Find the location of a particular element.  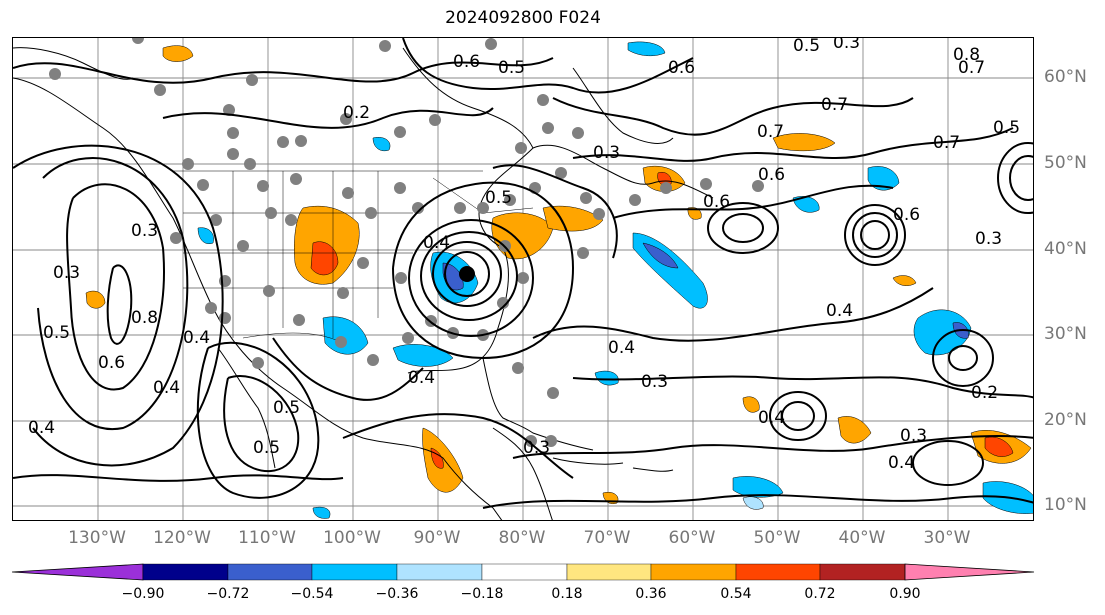

lat-label-30n: 30°N is located at coordinates (1065, 334).